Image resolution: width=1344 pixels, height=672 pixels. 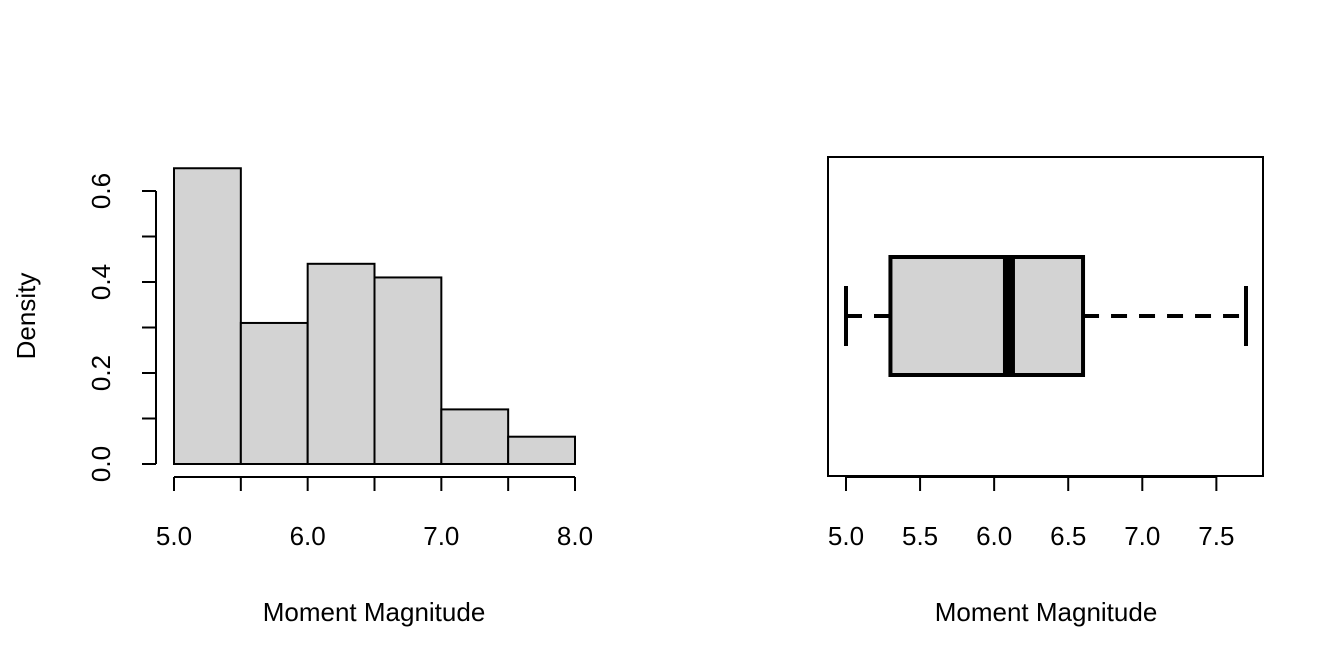 I want to click on histogram-y-axis-title: Density, so click(x=26, y=316).